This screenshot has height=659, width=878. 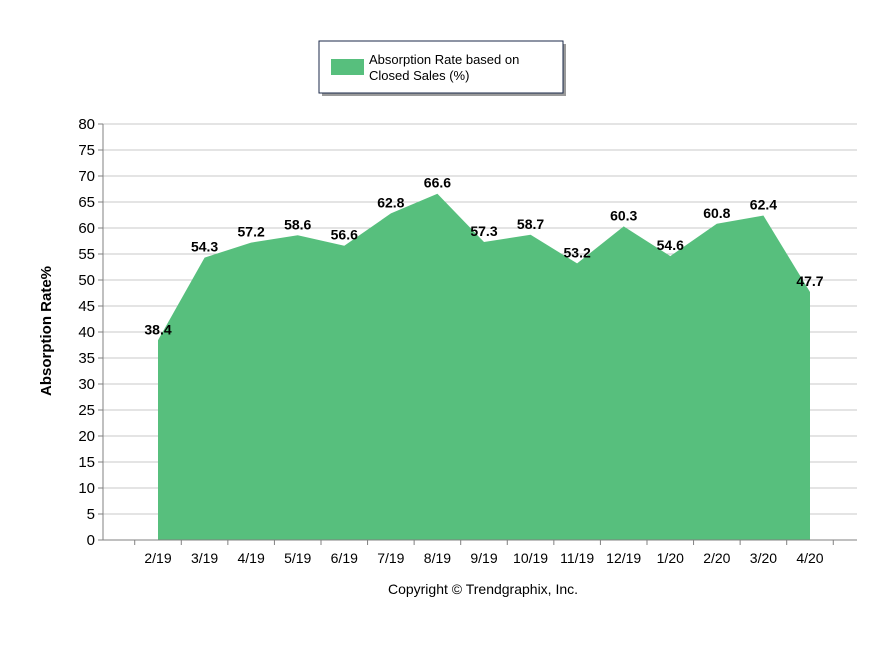 I want to click on x-tick-label: 7/19, so click(x=390, y=558).